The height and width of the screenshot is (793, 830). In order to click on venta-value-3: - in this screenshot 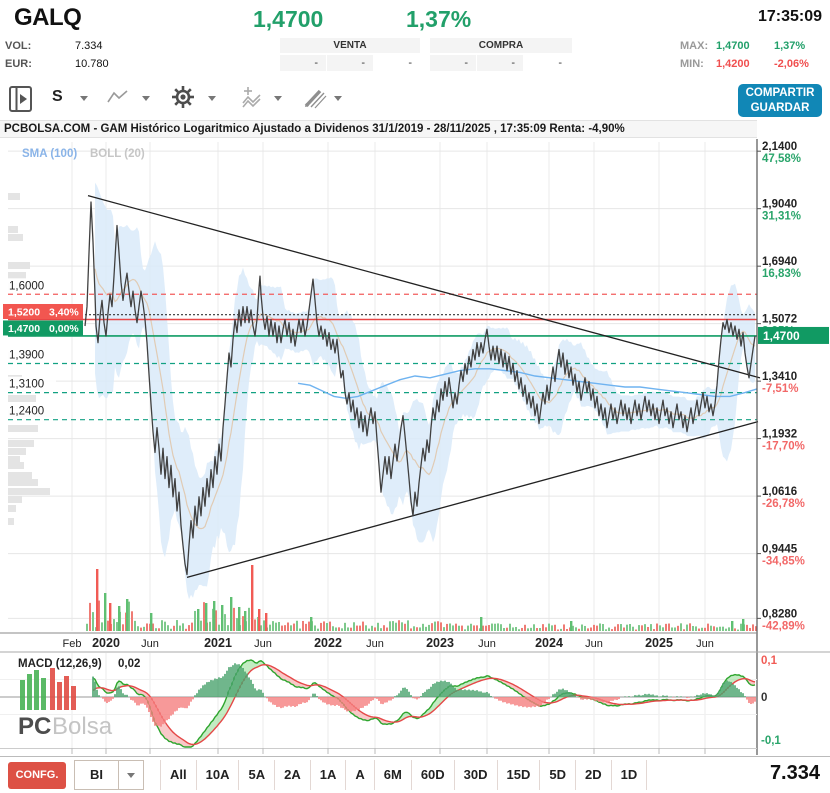, I will do `click(397, 63)`.